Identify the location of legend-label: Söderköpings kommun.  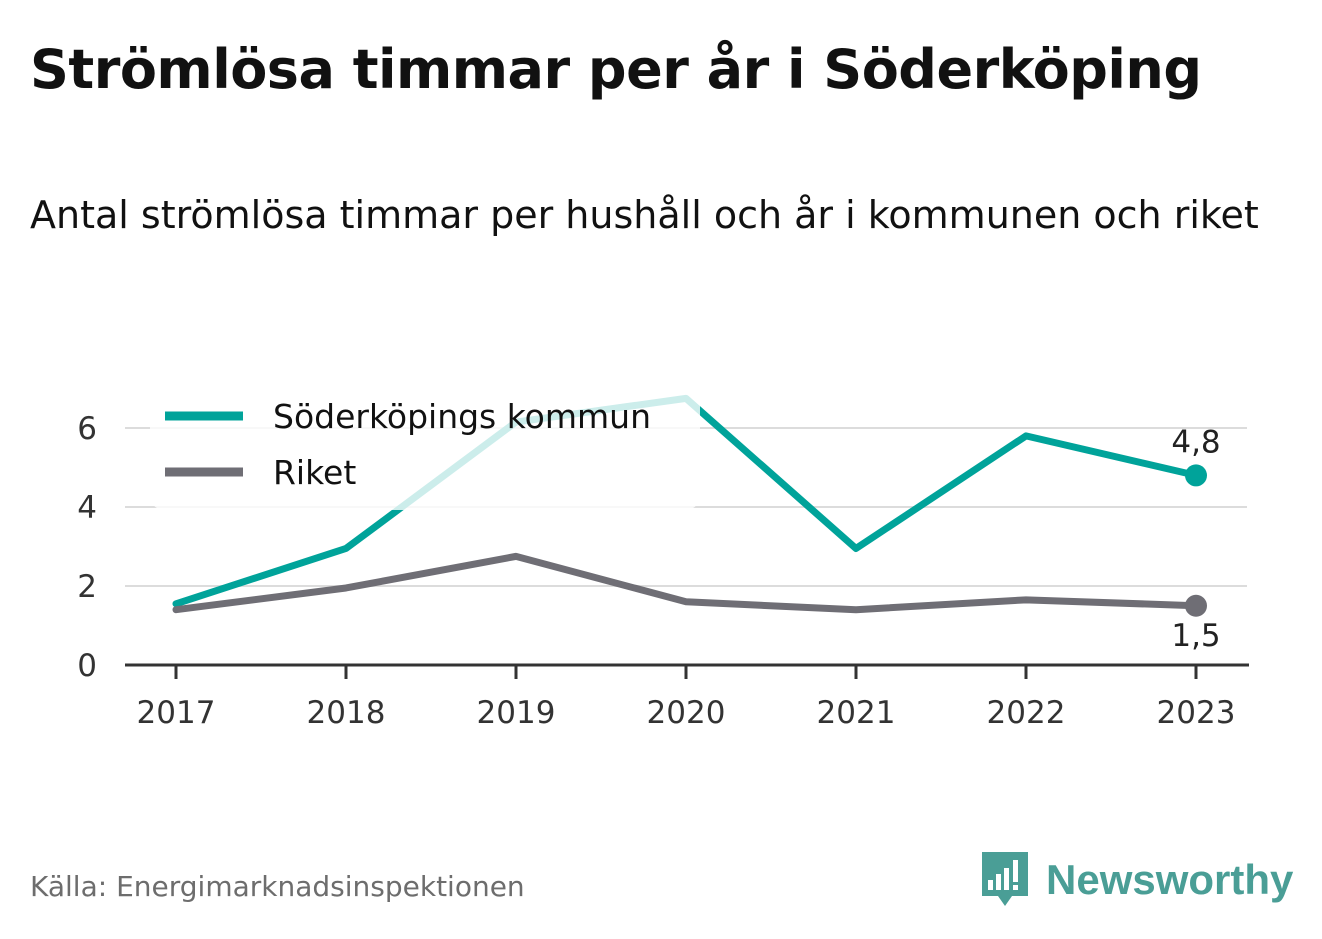
(462, 416).